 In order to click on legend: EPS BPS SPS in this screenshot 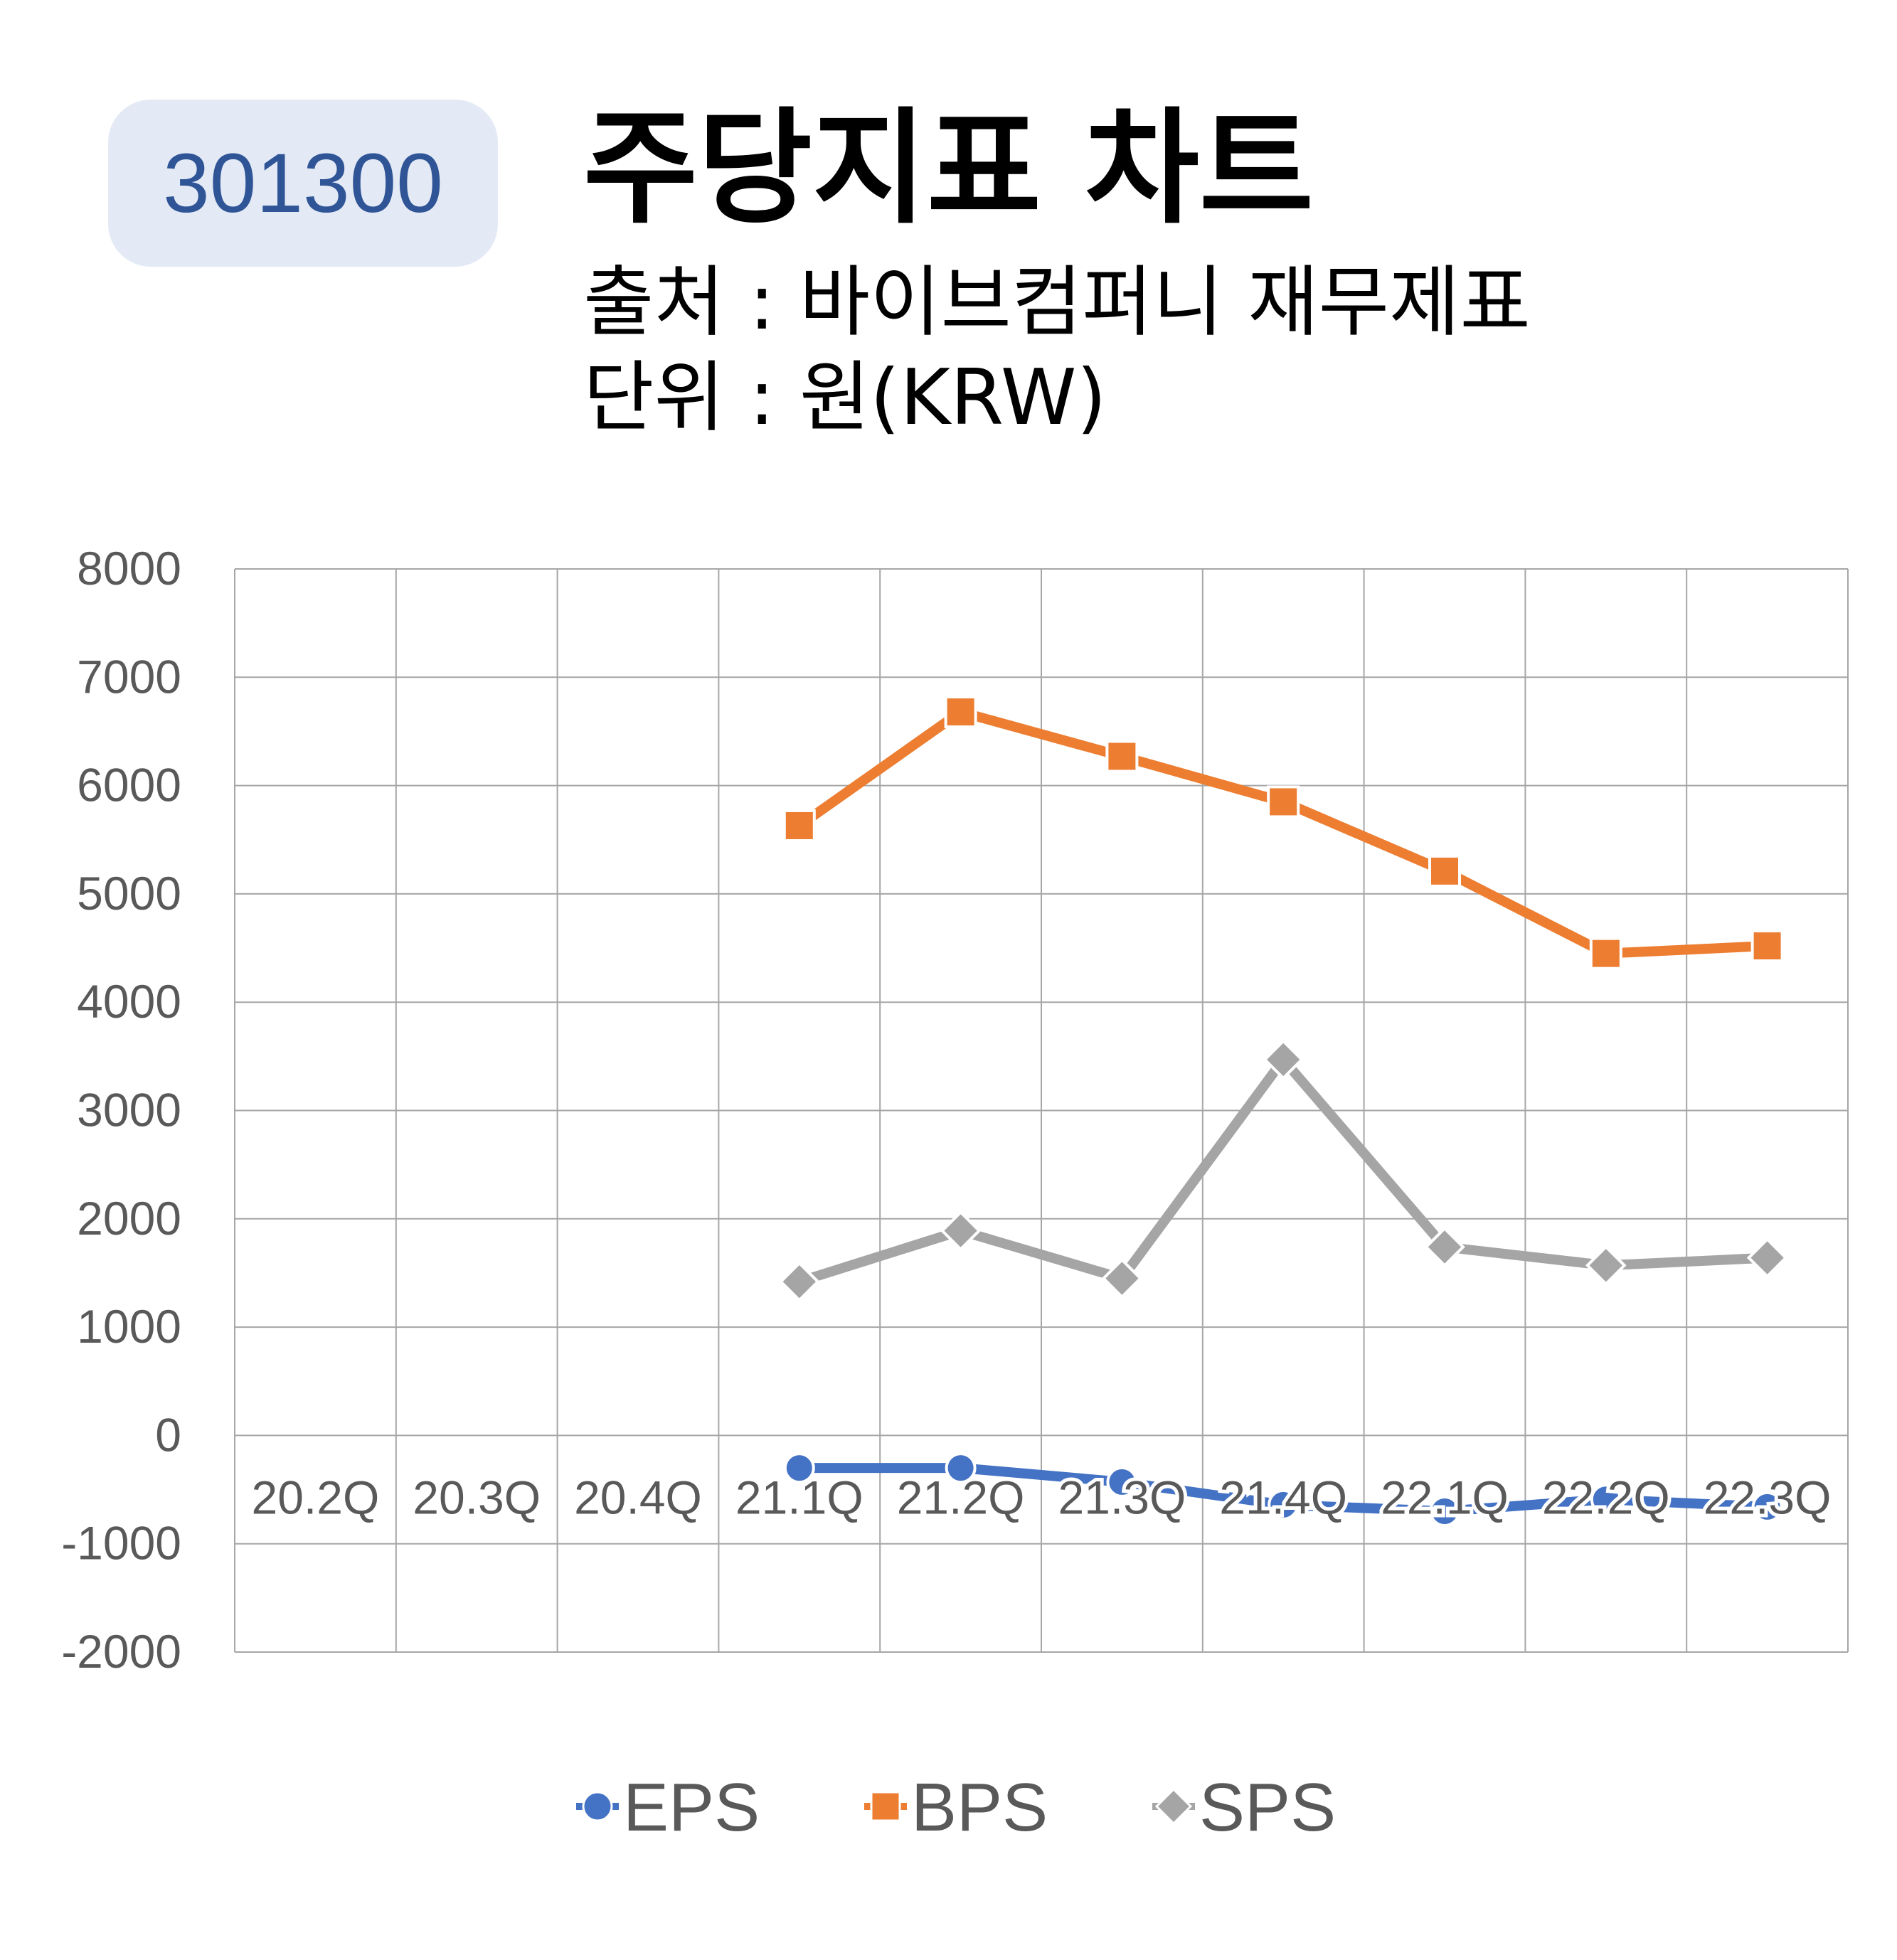, I will do `click(956, 1807)`.